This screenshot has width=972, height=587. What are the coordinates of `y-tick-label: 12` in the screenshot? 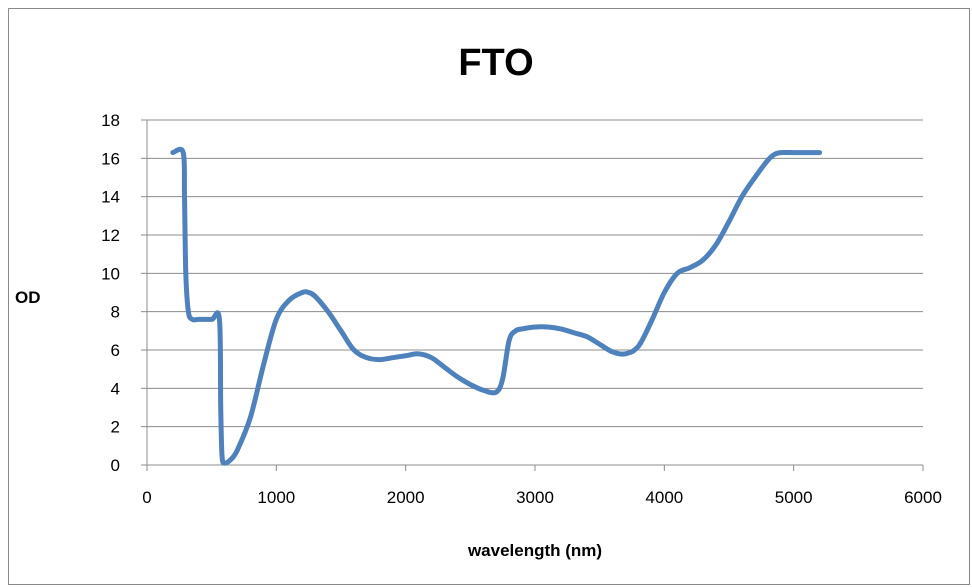 It's located at (110, 235).